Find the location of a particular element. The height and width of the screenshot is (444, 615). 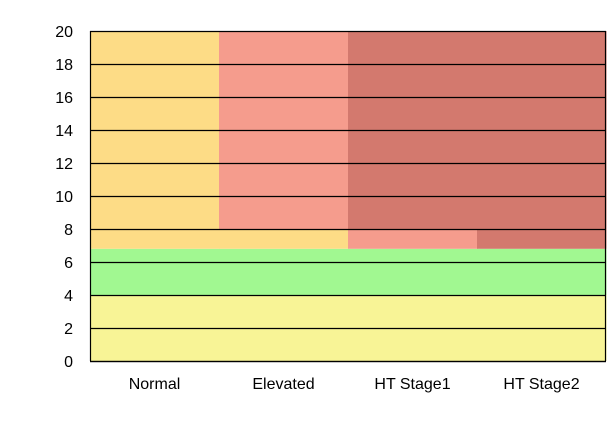

y-tick-label-18: 18 is located at coordinates (64, 65).